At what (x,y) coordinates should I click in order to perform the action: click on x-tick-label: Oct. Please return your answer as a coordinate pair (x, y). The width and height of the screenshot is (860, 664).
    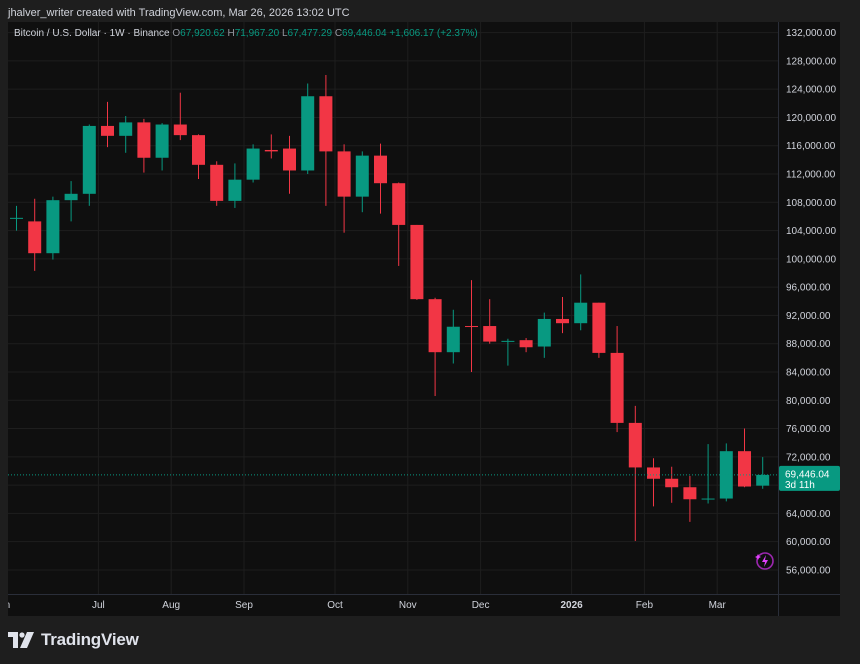
    Looking at the image, I should click on (335, 605).